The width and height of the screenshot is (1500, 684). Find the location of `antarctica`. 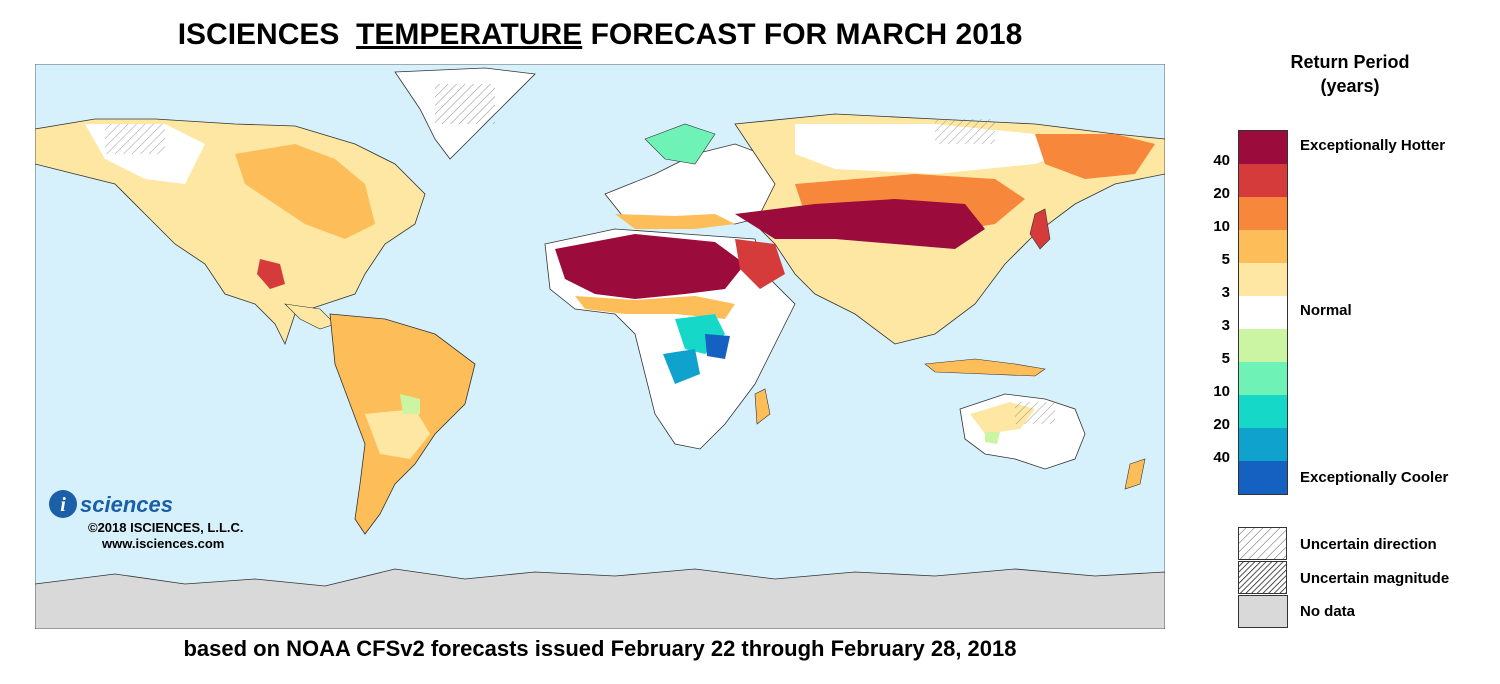

antarctica is located at coordinates (600, 598).